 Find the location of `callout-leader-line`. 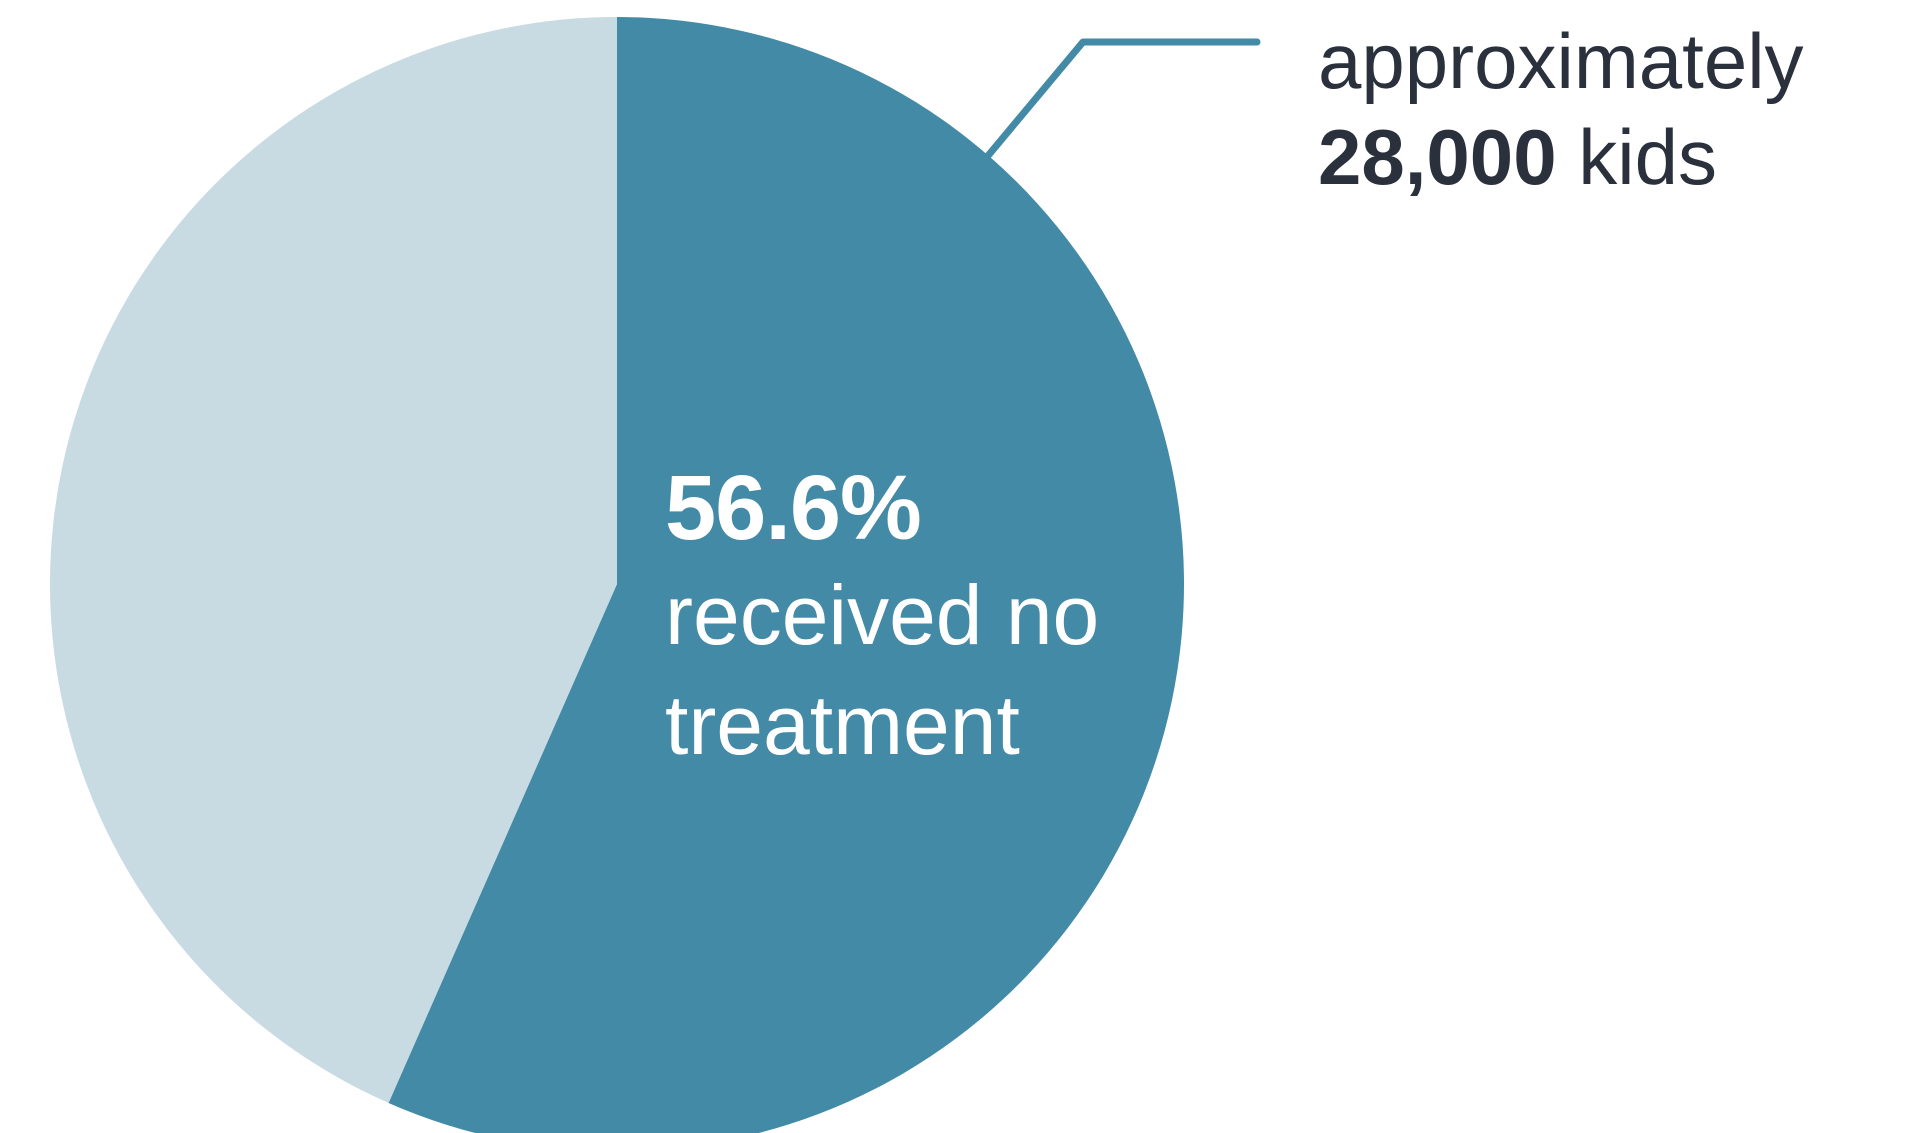

callout-leader-line is located at coordinates (1119, 103).